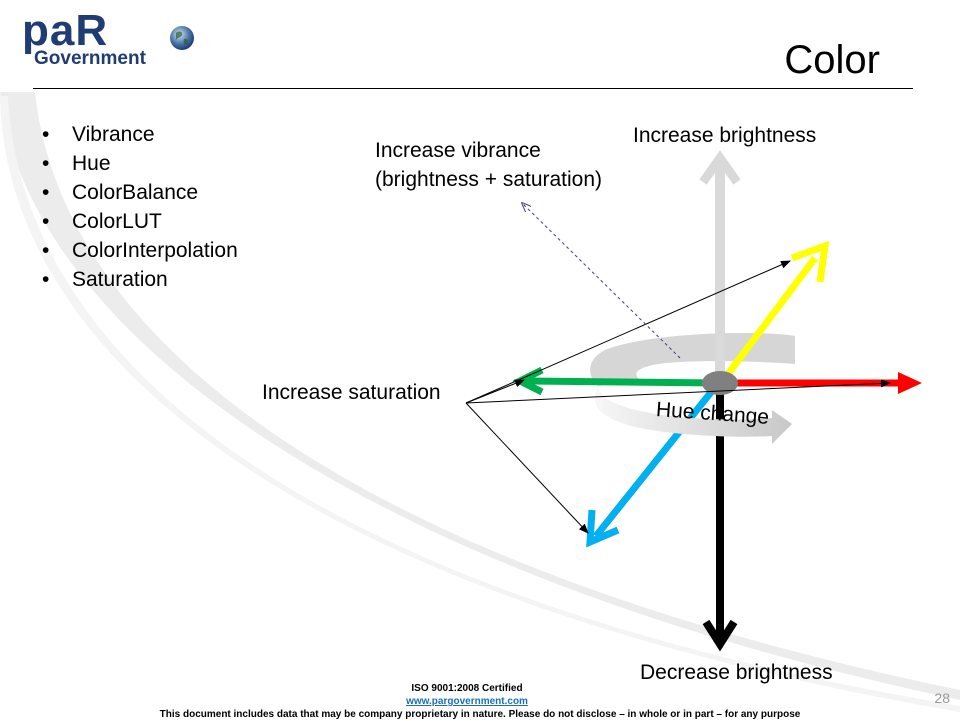 Image resolution: width=960 pixels, height=721 pixels. What do you see at coordinates (736, 672) in the screenshot?
I see `decrease-brightness-label: Decrease brightness` at bounding box center [736, 672].